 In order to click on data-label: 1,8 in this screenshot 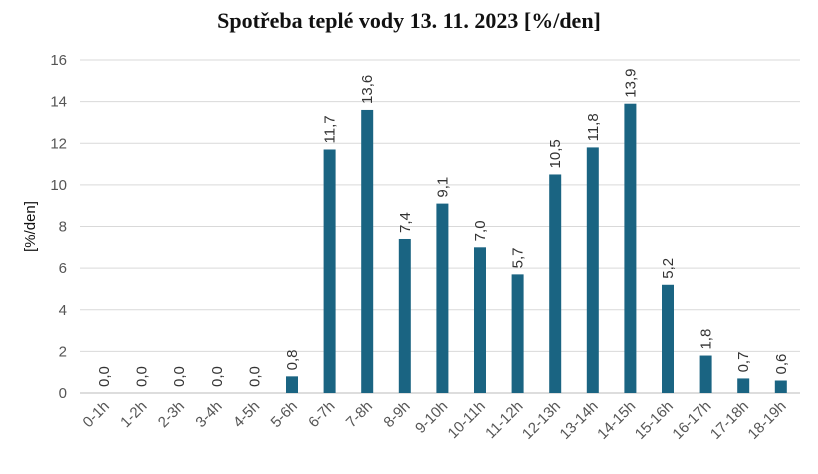, I will do `click(706, 339)`.